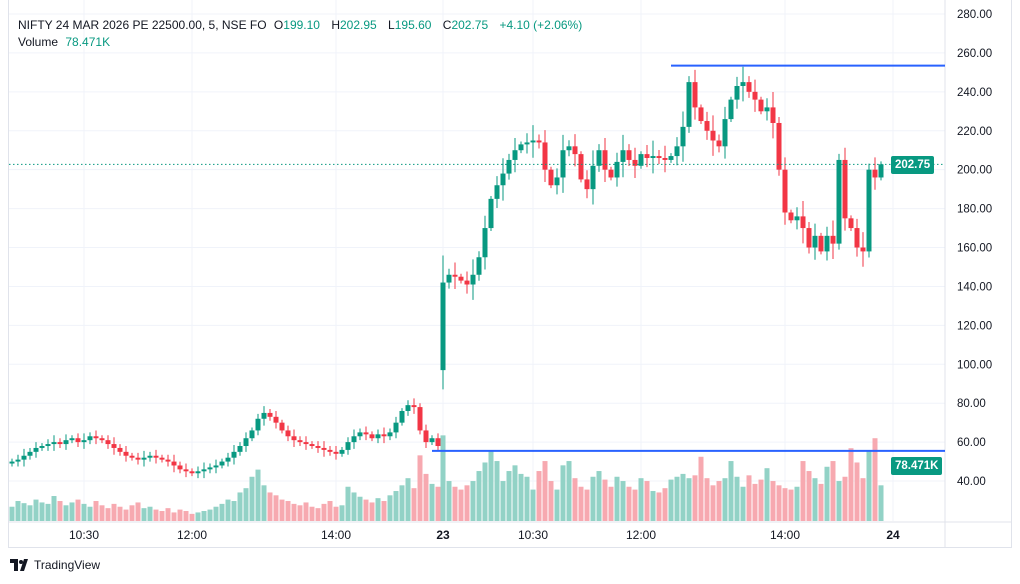  What do you see at coordinates (55, 565) in the screenshot?
I see `tradingview-logo: TradingView` at bounding box center [55, 565].